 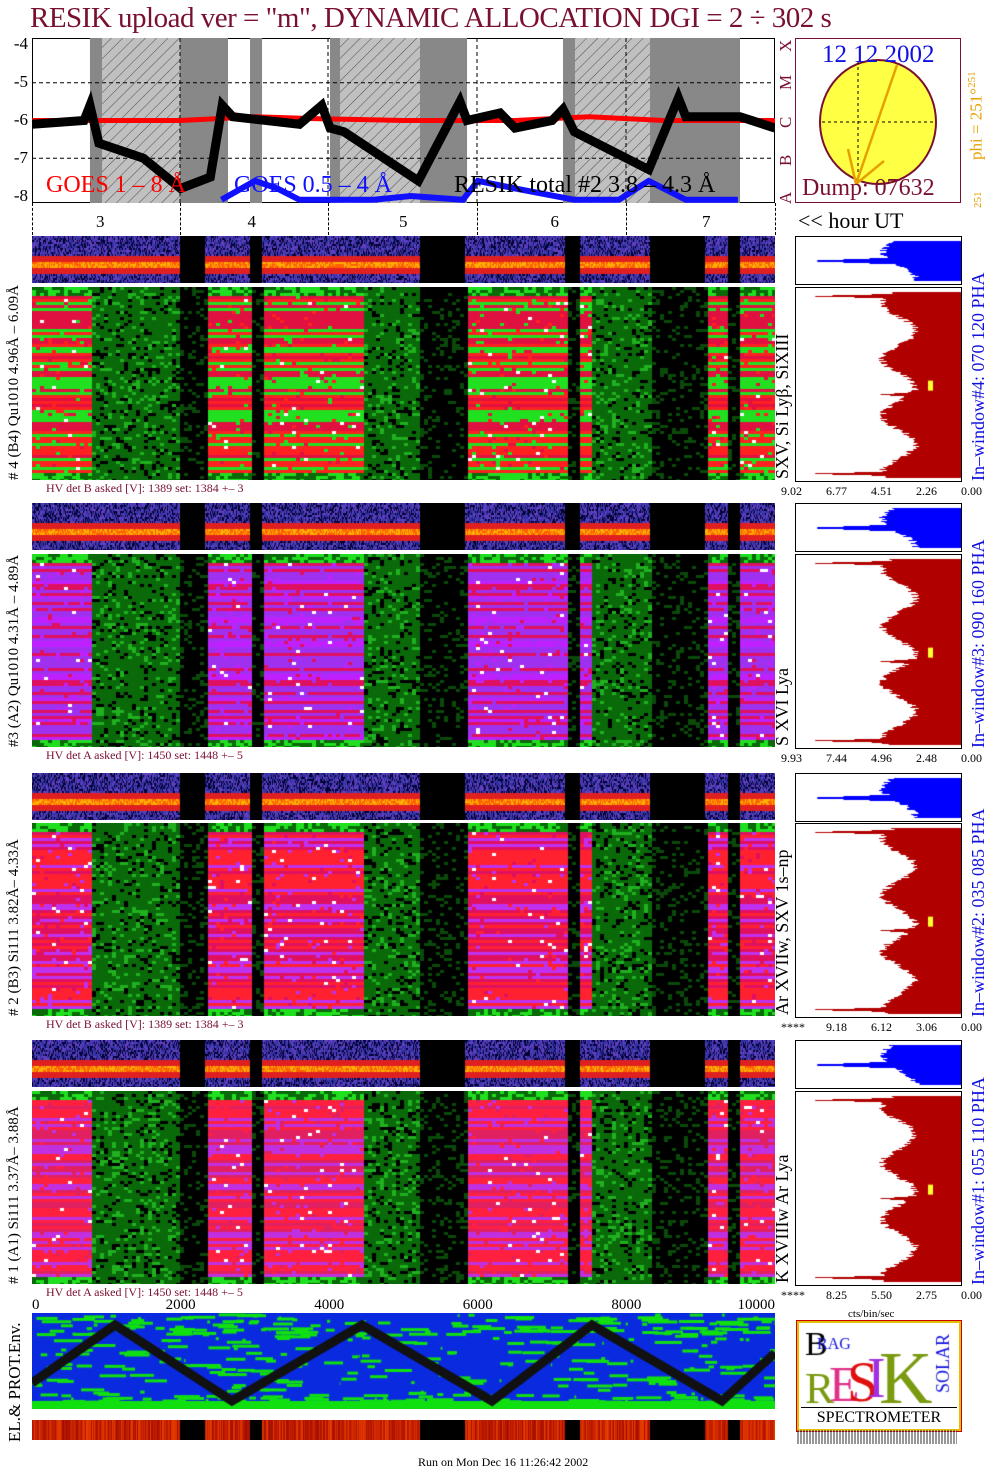 I want to click on y-tick-label: -6, so click(x=20, y=119).